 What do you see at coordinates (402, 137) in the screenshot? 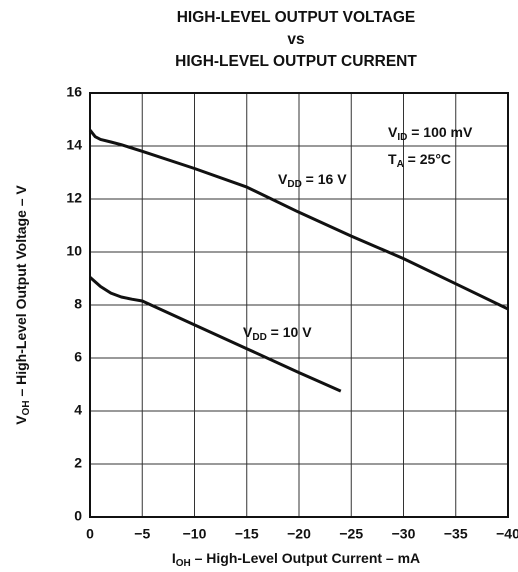
I see `annotation-sub: ID` at bounding box center [402, 137].